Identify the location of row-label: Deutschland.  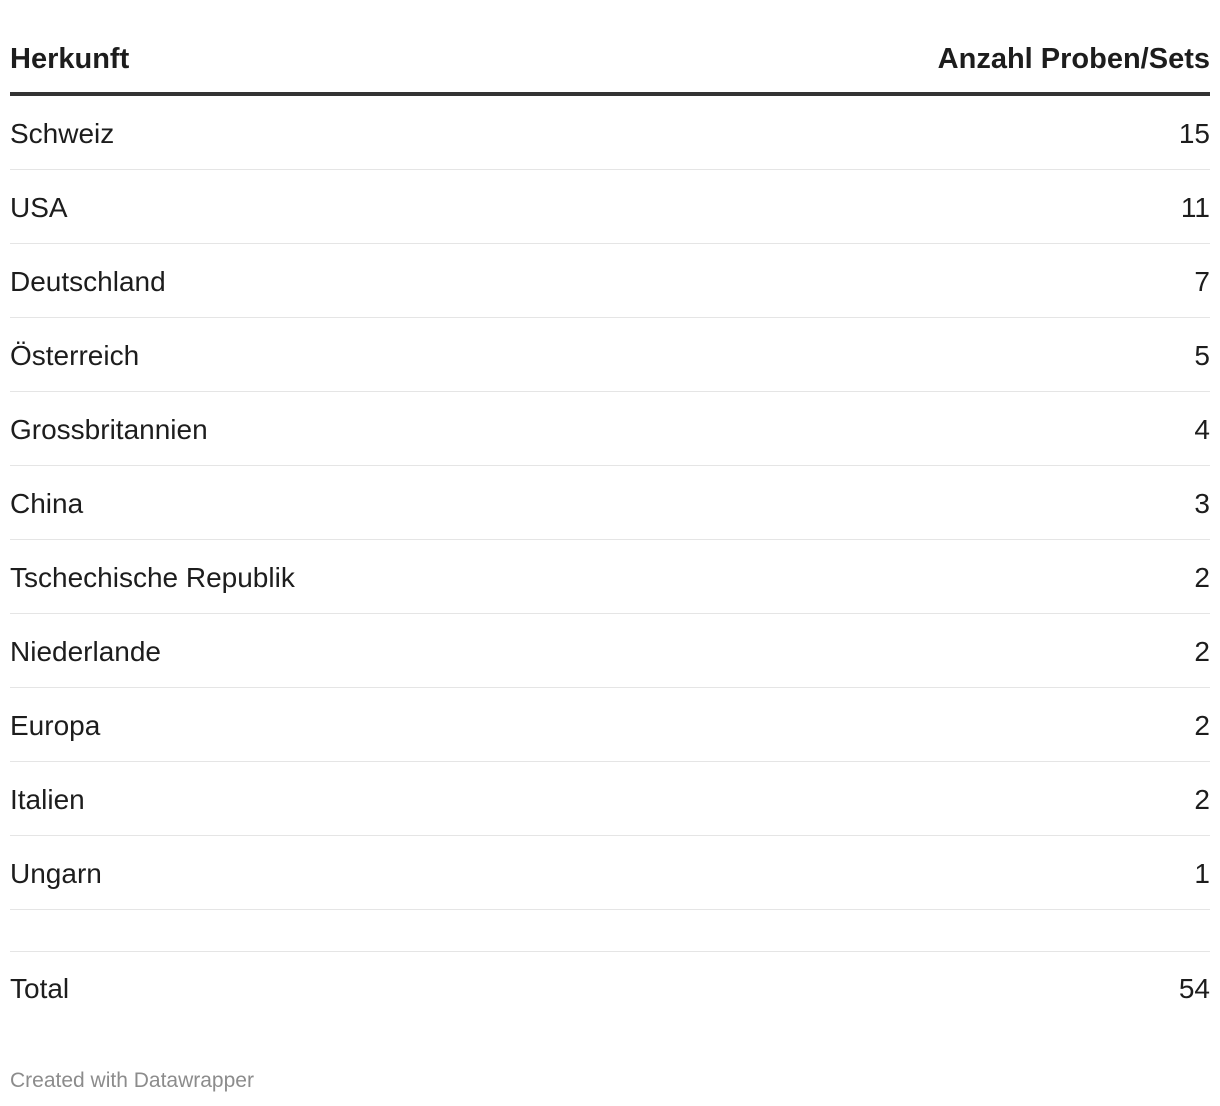
(88, 281).